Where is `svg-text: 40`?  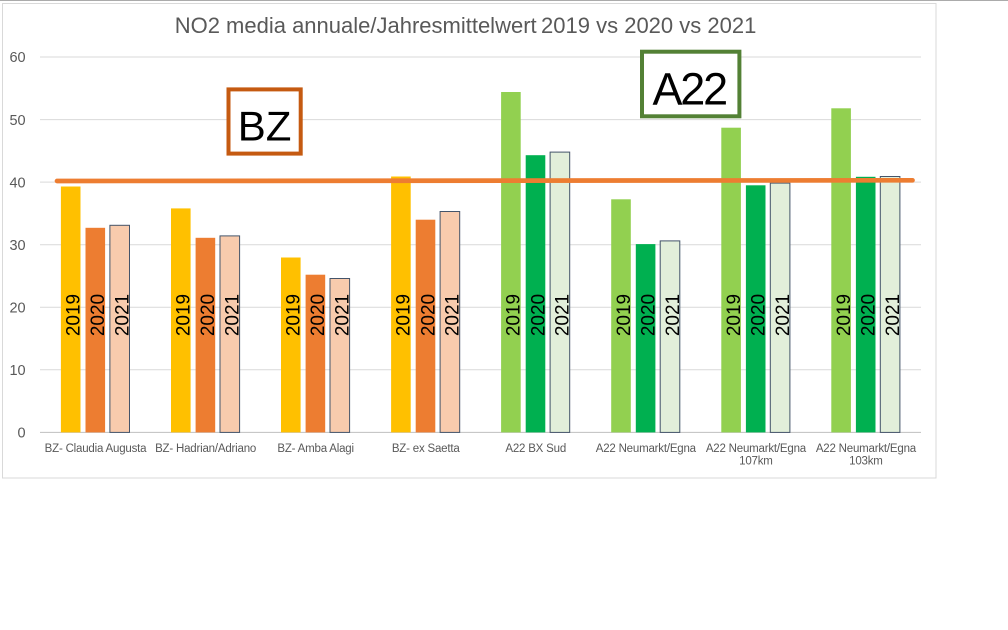 svg-text: 40 is located at coordinates (17, 183).